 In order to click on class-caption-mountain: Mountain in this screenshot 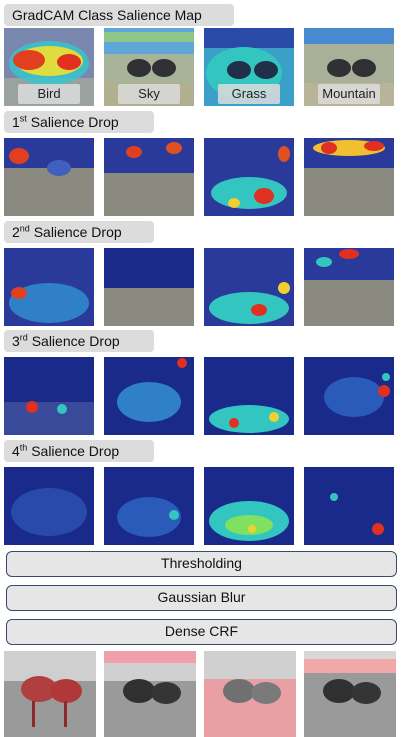, I will do `click(349, 94)`.